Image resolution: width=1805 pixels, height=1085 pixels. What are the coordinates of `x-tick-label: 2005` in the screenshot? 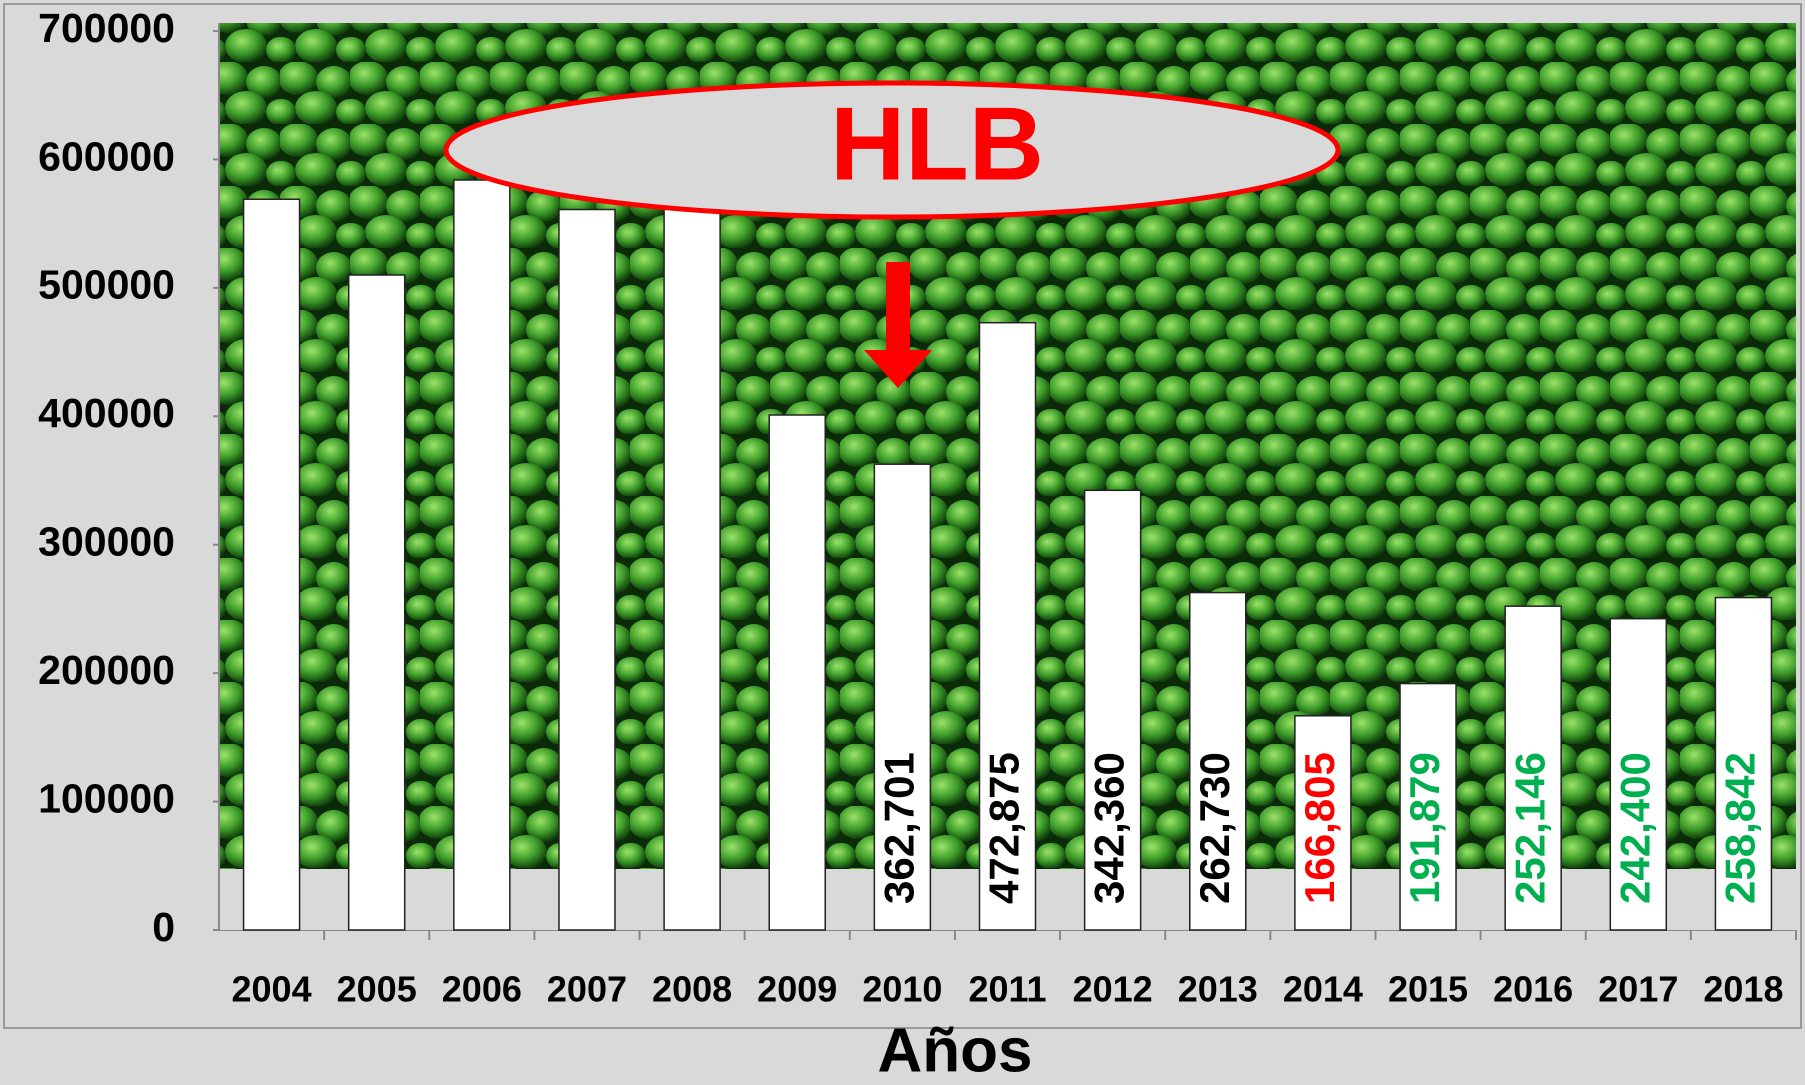 It's located at (377, 989).